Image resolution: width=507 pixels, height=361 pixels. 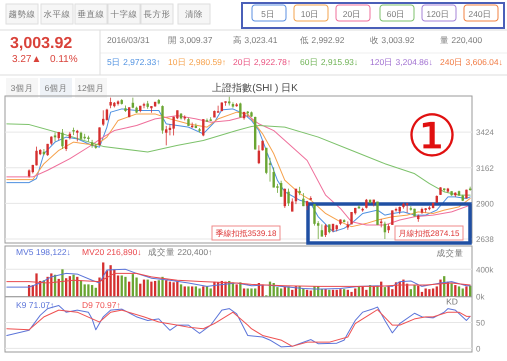 What do you see at coordinates (255, 40) in the screenshot?
I see `text: 高 3,023.41` at bounding box center [255, 40].